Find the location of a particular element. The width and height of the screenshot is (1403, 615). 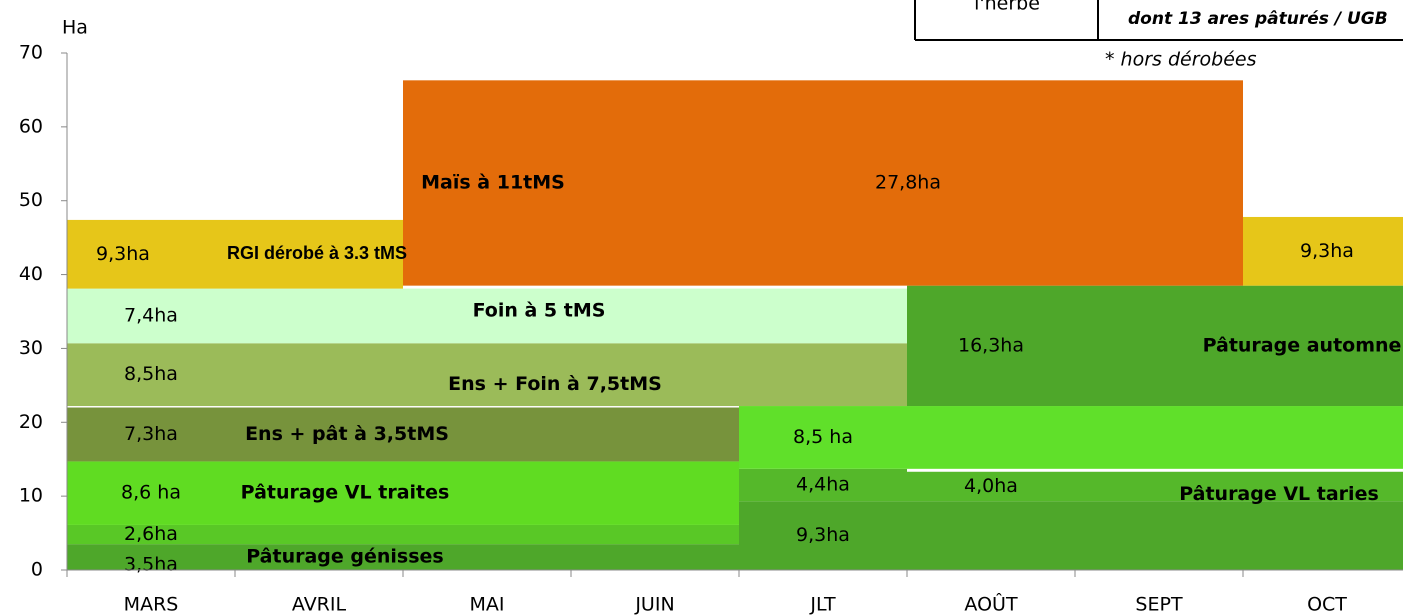

block-name: Pâturage génisses is located at coordinates (344, 557).